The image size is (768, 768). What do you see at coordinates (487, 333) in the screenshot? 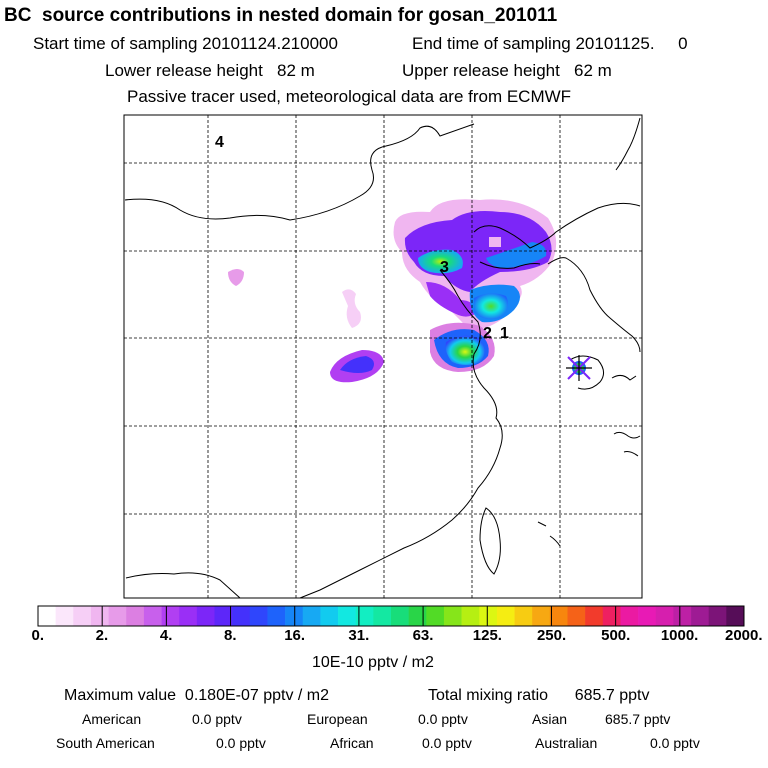
I see `map-label-2: 2` at bounding box center [487, 333].